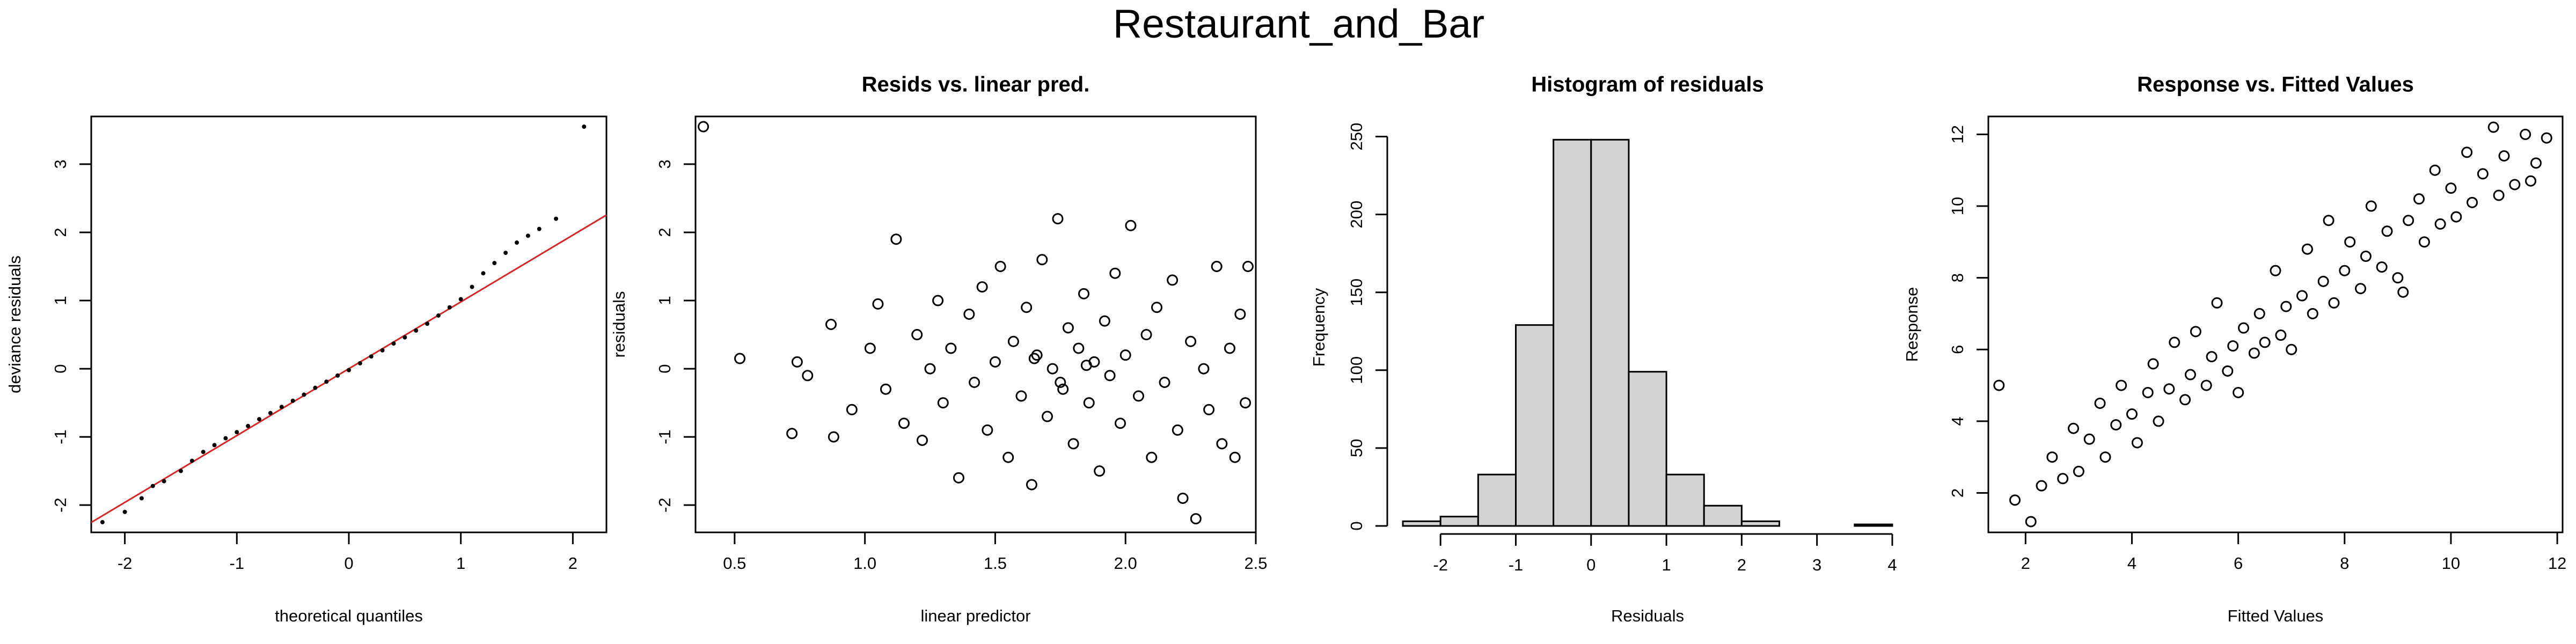 The width and height of the screenshot is (2576, 644). I want to click on y-tick-label: 4, so click(1957, 421).